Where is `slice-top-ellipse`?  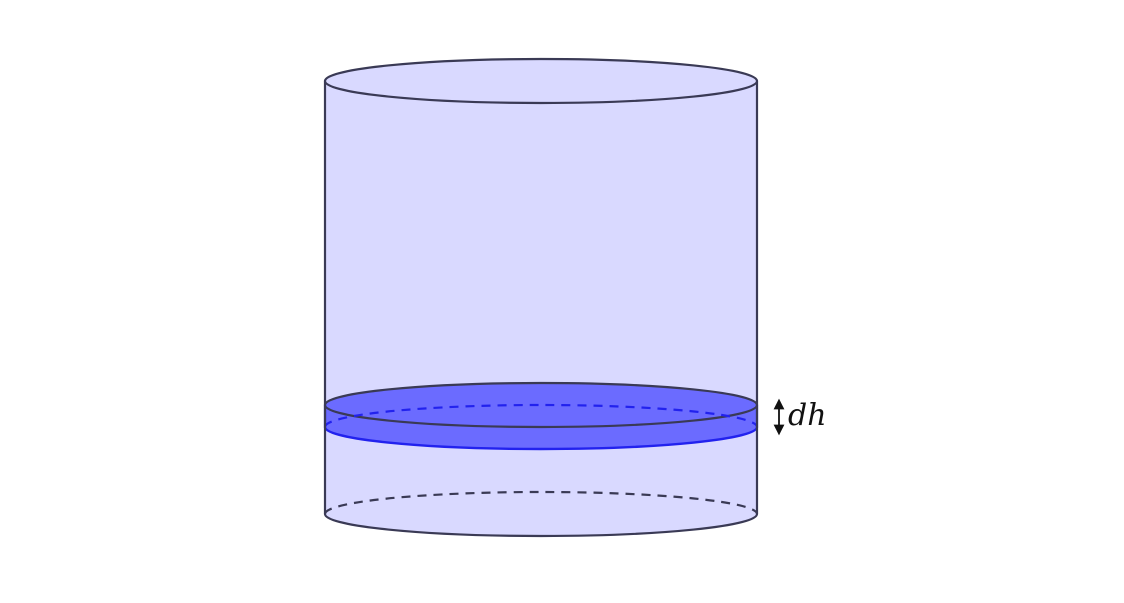 slice-top-ellipse is located at coordinates (541, 405).